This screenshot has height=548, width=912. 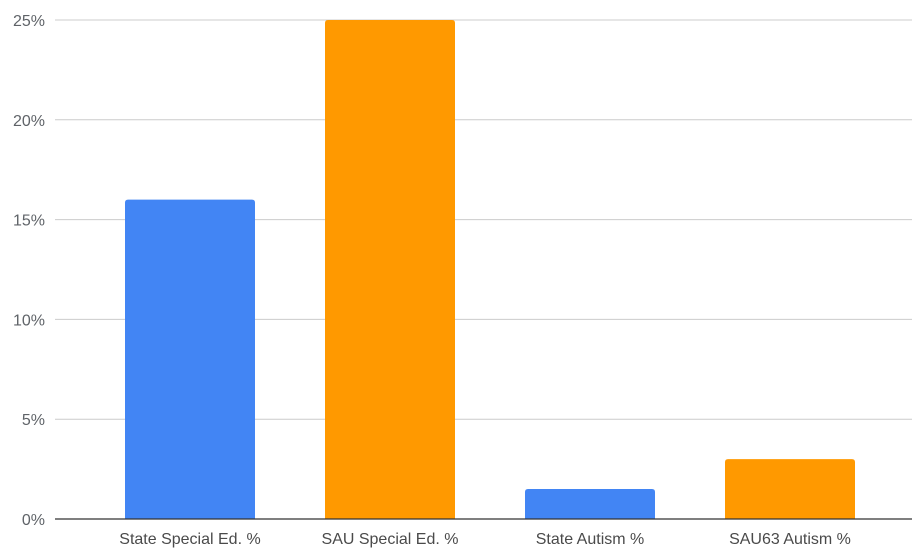 I want to click on y-tick-label: 20%, so click(x=29, y=121).